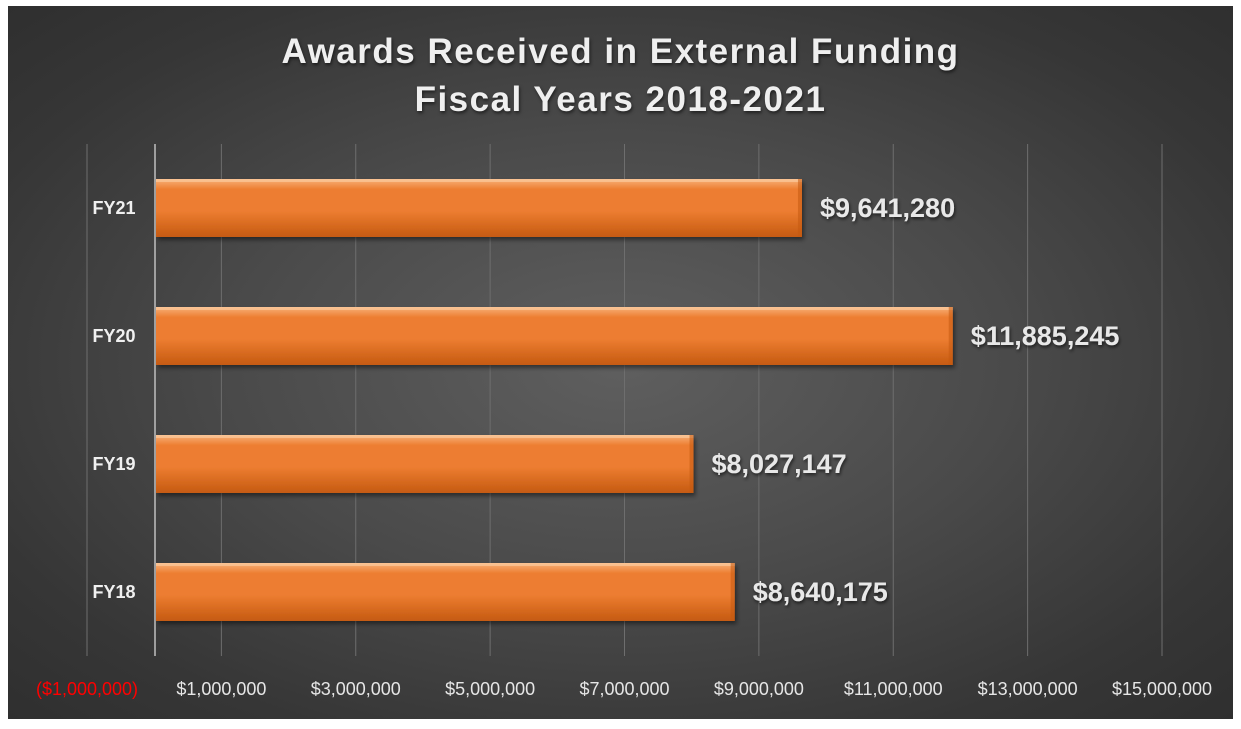 The width and height of the screenshot is (1241, 729). I want to click on x-tick-label: $7,000,000, so click(624, 689).